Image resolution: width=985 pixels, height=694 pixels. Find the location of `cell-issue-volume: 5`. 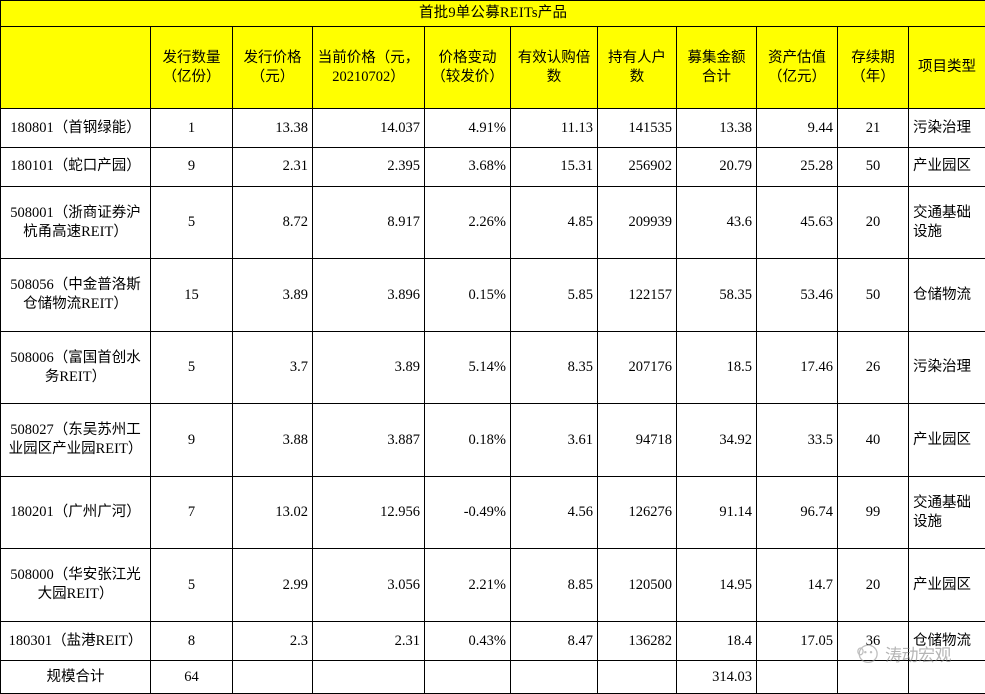

cell-issue-volume: 5 is located at coordinates (191, 222).